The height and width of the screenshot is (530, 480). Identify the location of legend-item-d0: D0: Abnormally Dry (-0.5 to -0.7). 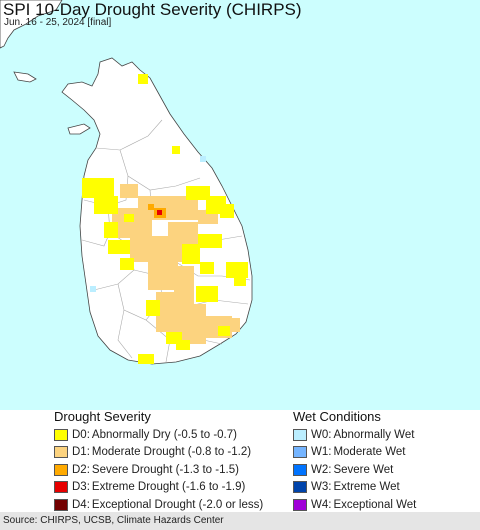
(158, 435).